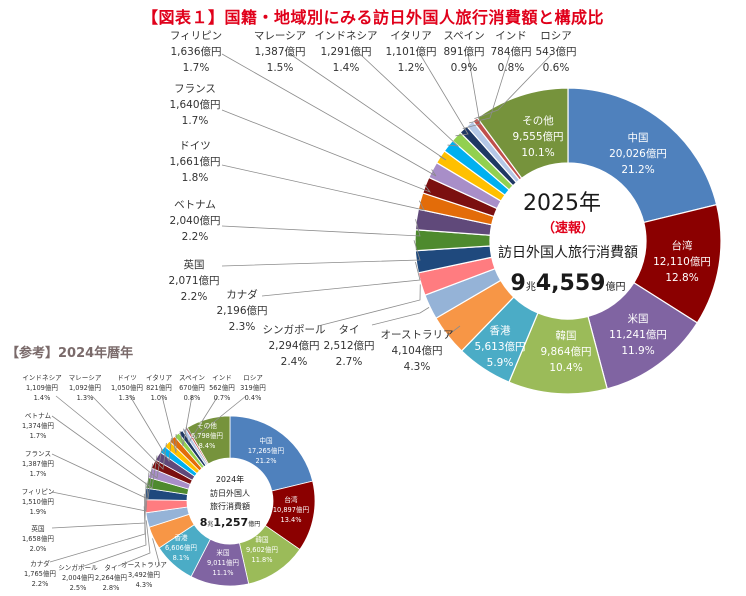 The image size is (746, 596). Describe the element at coordinates (38, 474) in the screenshot. I see `ref-label-share-11: 1.7%` at that location.